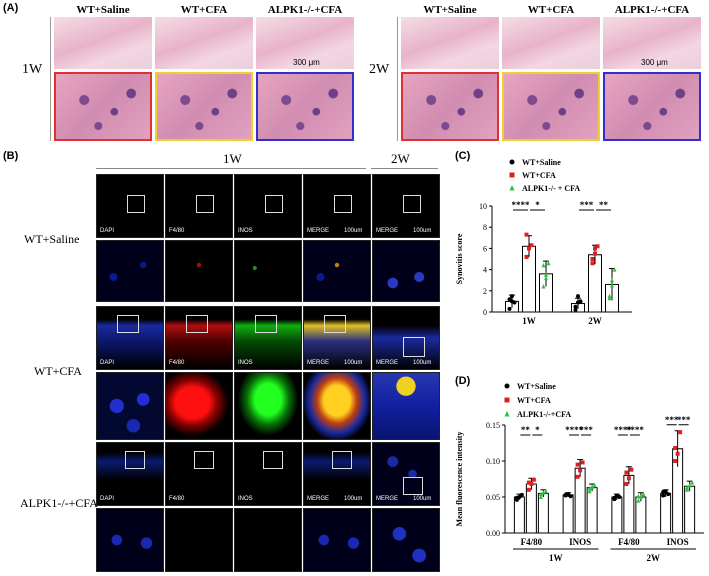  I want to click on x-group-label: 2W, so click(654, 558).